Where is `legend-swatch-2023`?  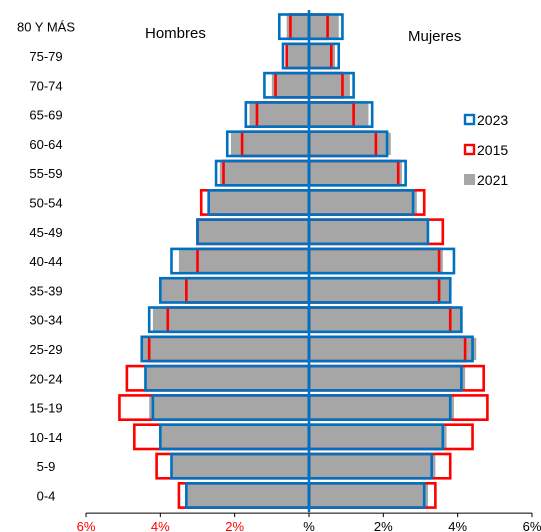
legend-swatch-2023 is located at coordinates (469, 119).